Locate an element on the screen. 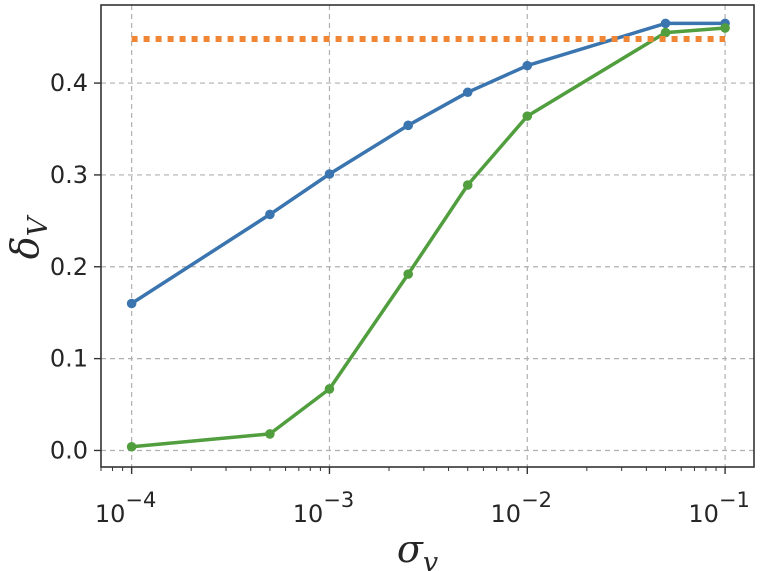 Image resolution: width=776 pixels, height=571 pixels. x-tick-label: 10⁻³ is located at coordinates (324, 508).